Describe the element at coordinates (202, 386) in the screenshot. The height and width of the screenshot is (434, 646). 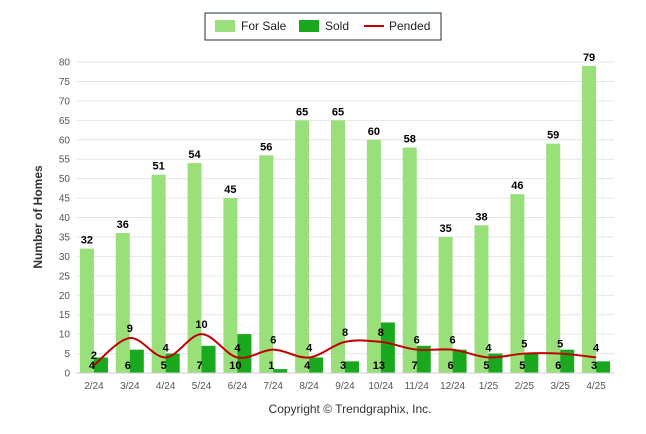
I see `x-tick-label: 5/24` at that location.